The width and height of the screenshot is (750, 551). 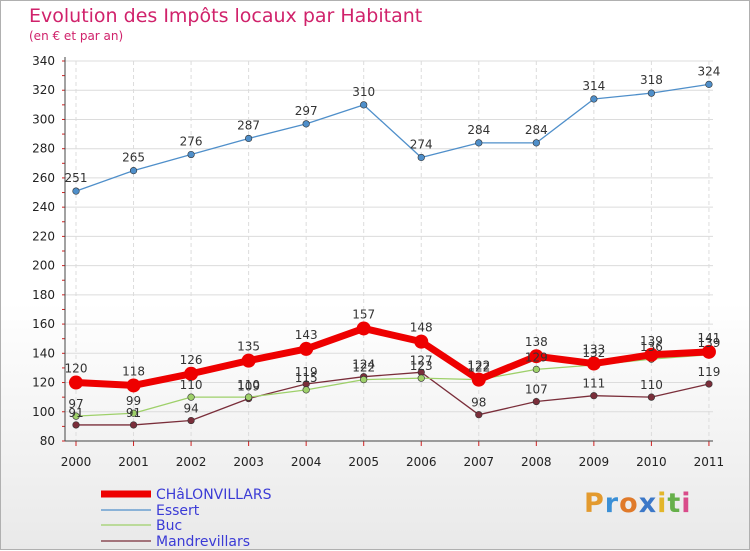 What do you see at coordinates (75, 404) in the screenshot?
I see `data-label-buc-2000: 97` at bounding box center [75, 404].